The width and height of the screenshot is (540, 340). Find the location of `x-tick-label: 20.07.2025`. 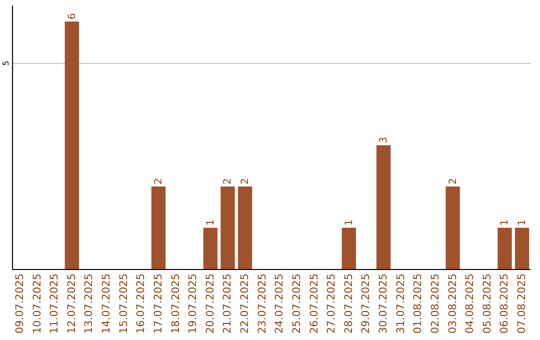

x-tick-label: 20.07.2025 is located at coordinates (210, 304).